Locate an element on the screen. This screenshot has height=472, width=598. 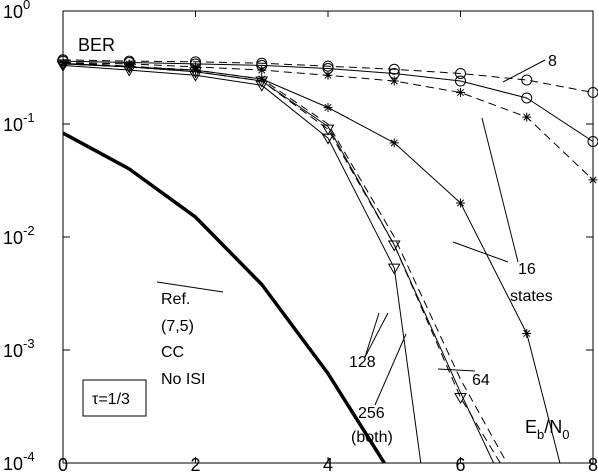
leader-ref is located at coordinates (190, 287).